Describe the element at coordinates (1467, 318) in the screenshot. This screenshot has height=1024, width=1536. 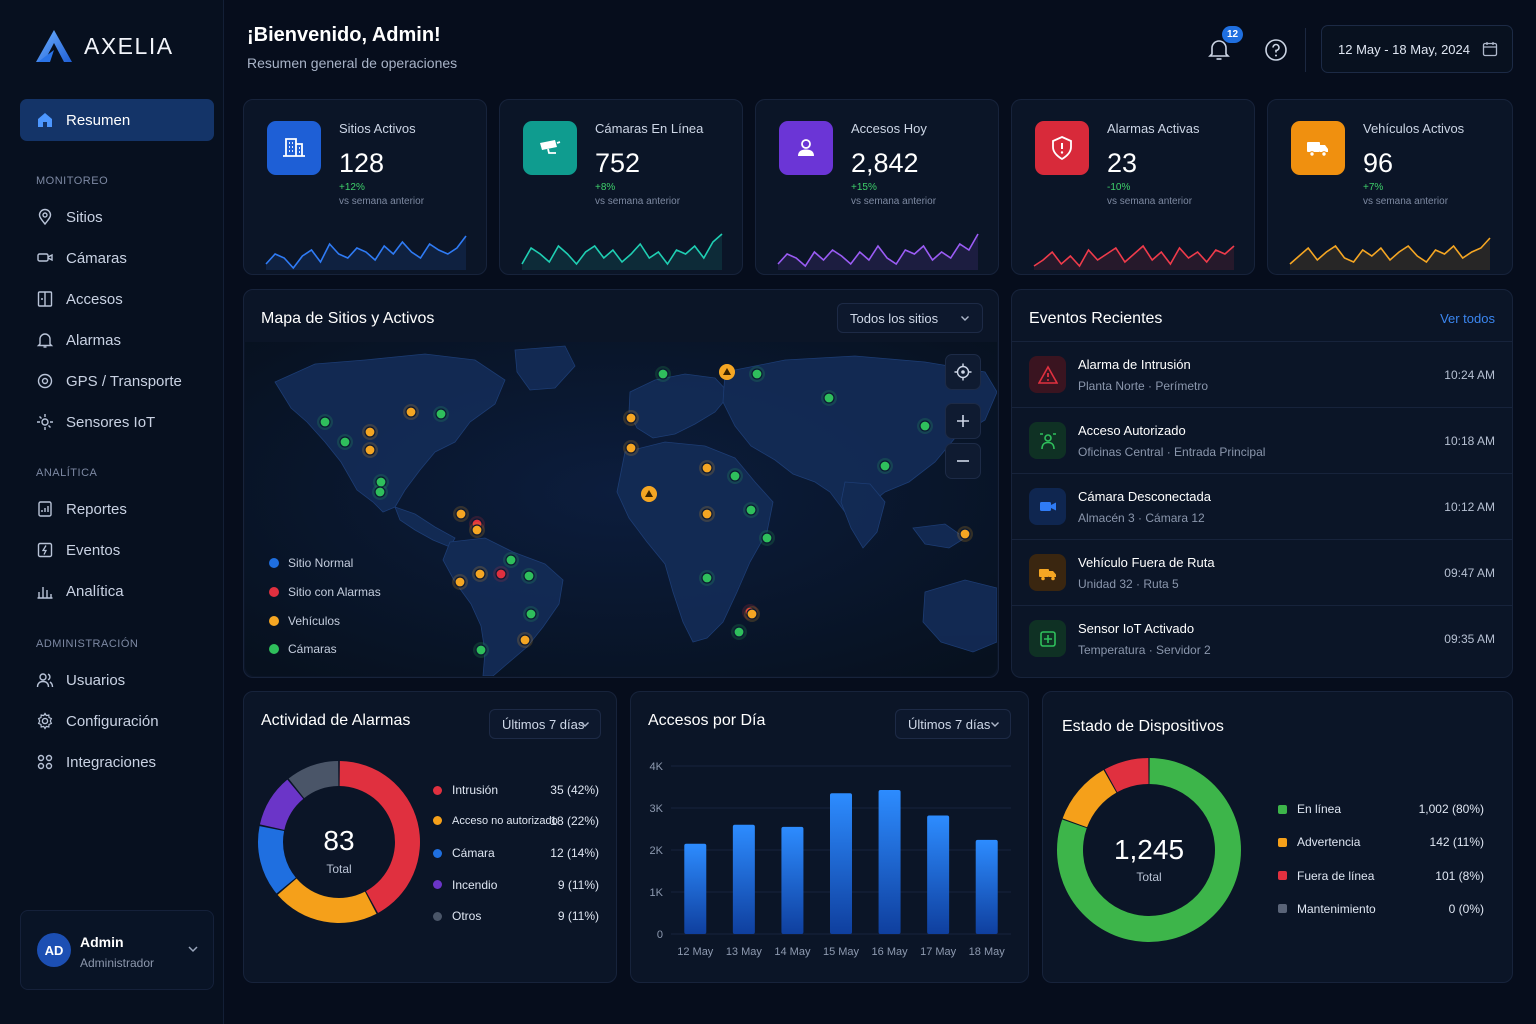
I see `view-all-link: Ver todos` at that location.